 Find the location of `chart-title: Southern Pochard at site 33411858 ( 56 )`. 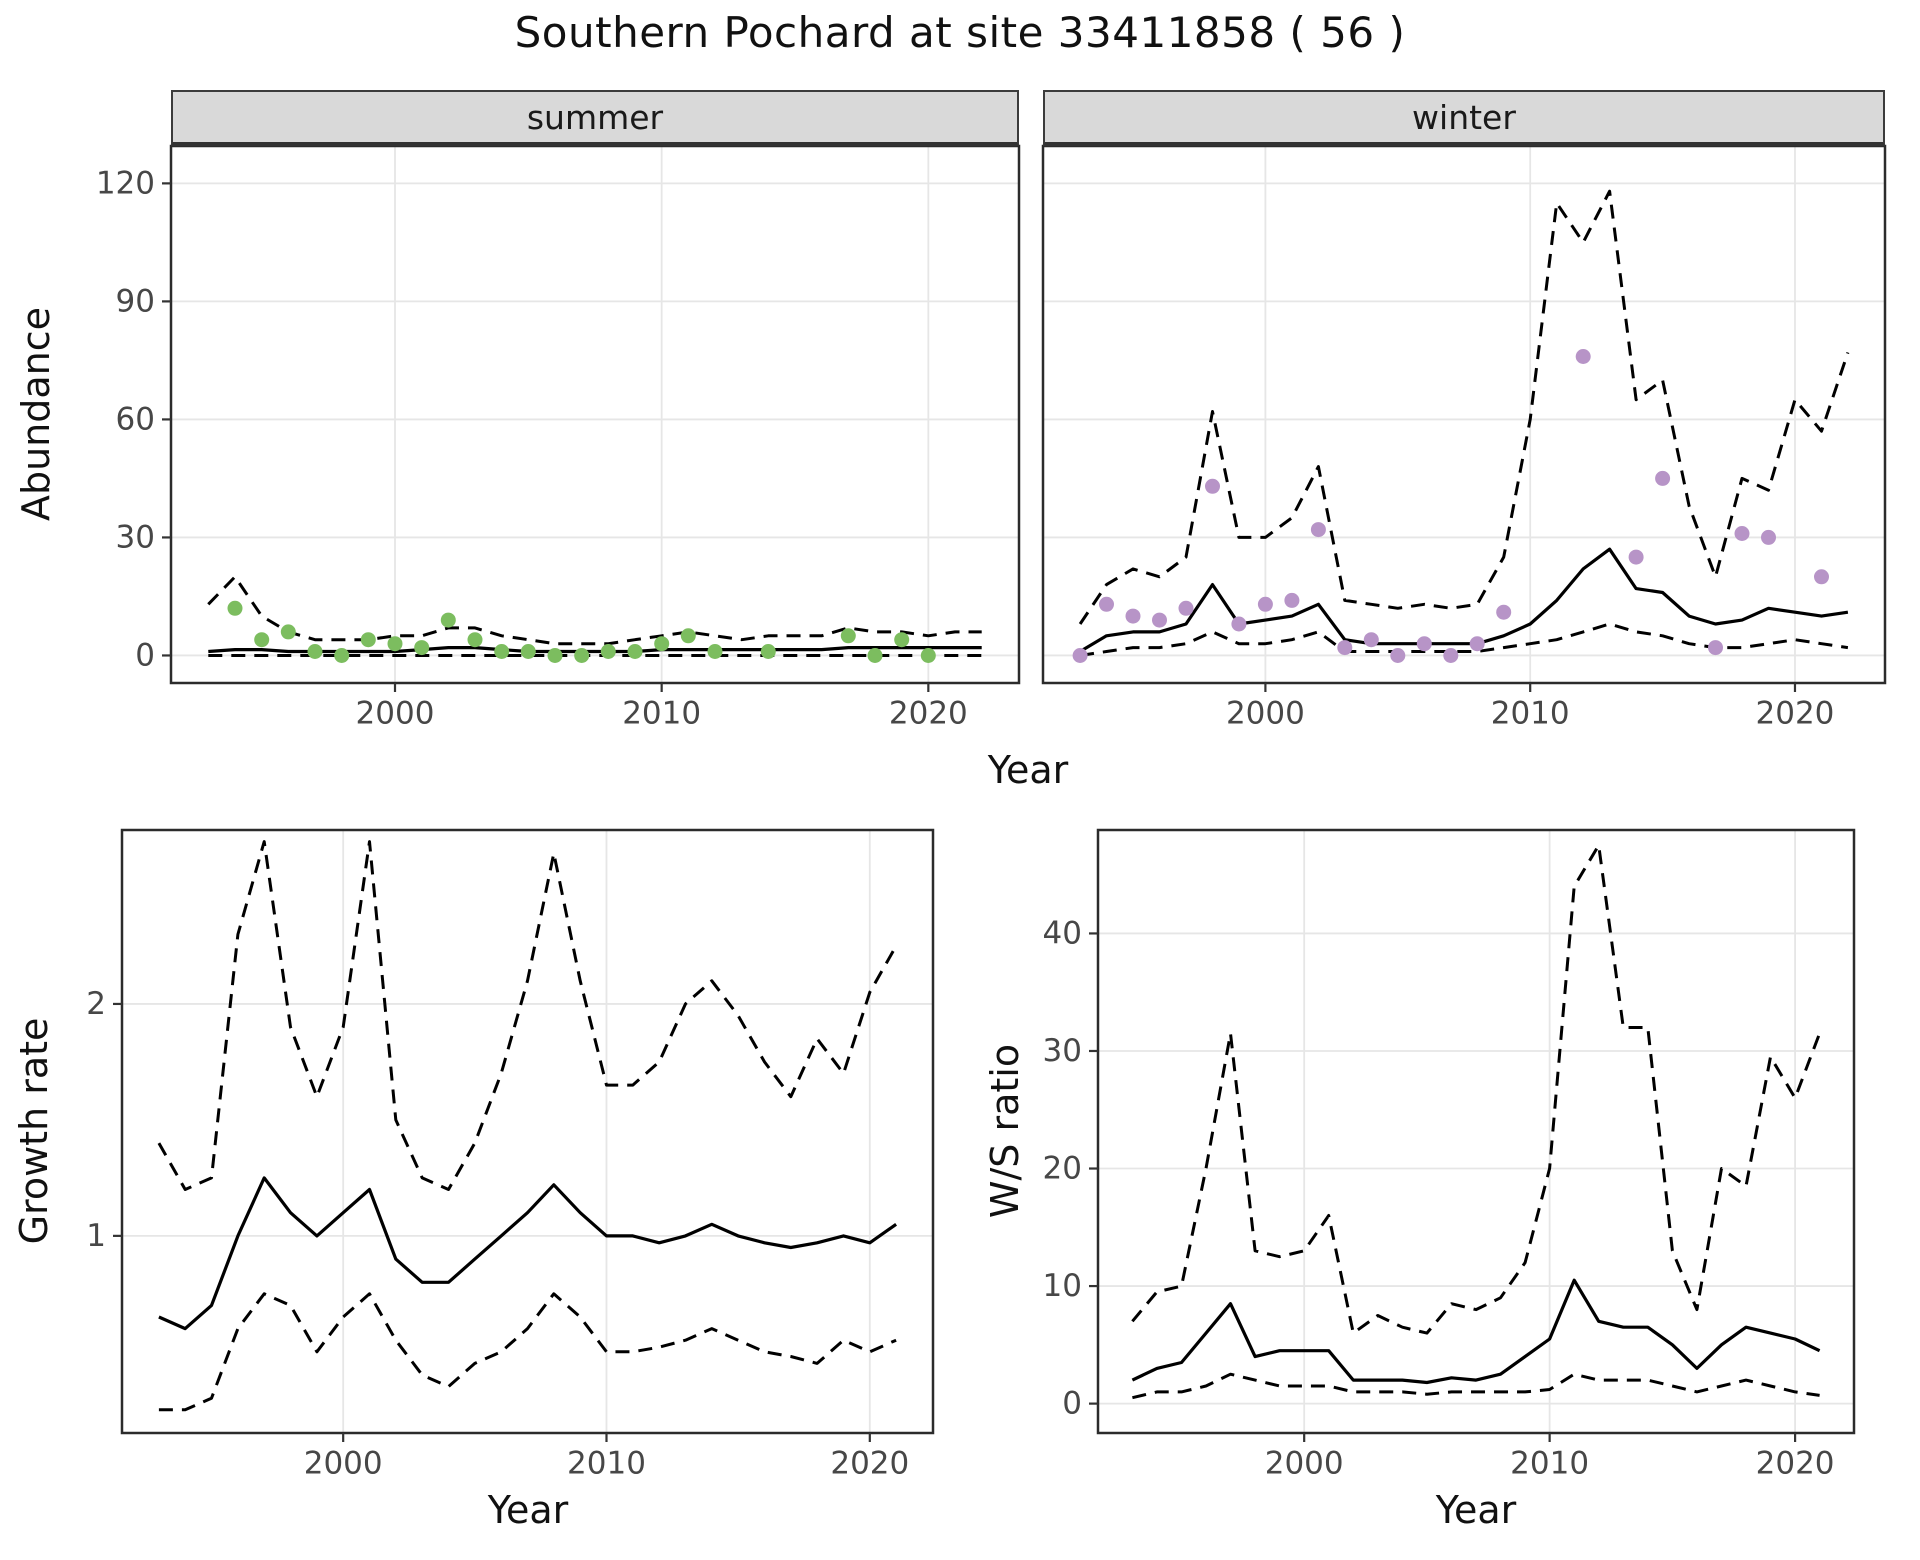

chart-title: Southern Pochard at site 33411858 ( 56 ) is located at coordinates (960, 32).